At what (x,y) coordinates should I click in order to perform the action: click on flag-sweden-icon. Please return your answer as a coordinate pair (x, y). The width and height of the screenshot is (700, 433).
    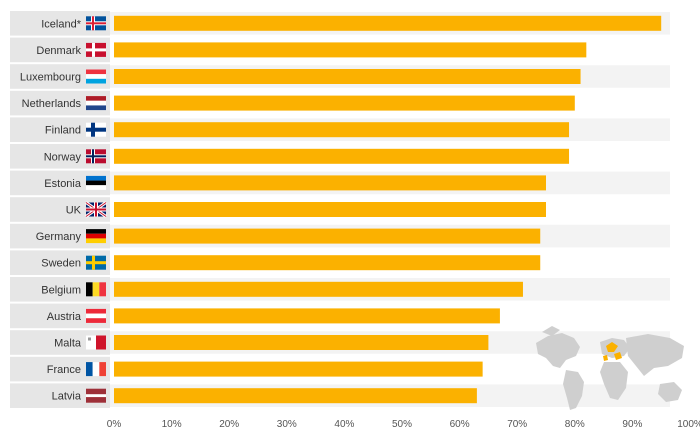
    Looking at the image, I should click on (96, 262).